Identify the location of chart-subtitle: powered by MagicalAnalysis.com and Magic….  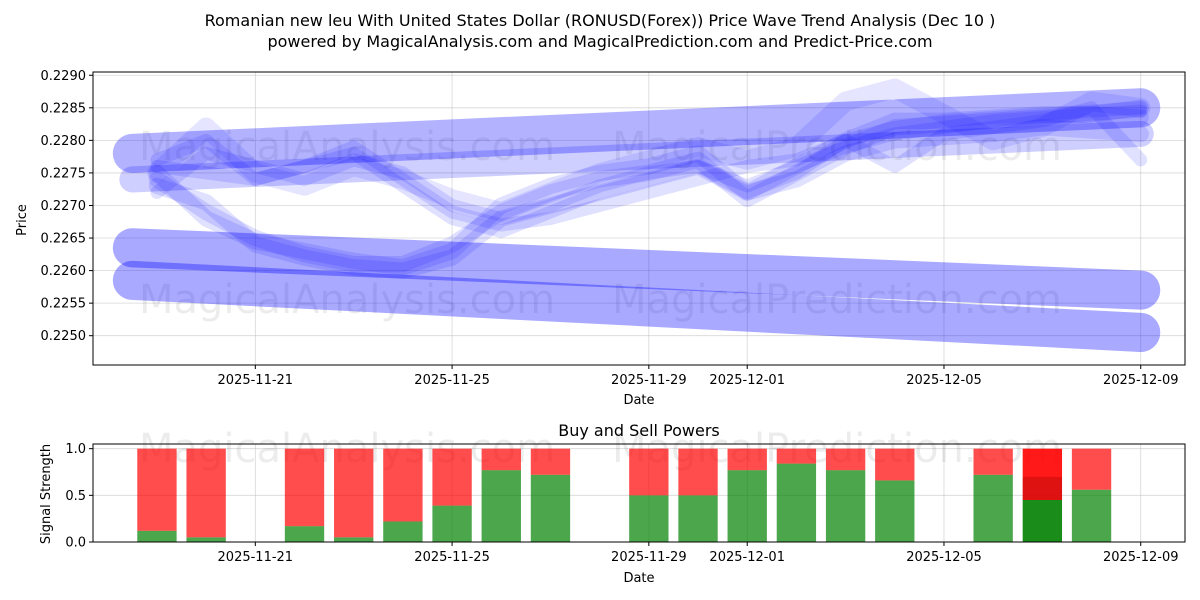
(599, 41).